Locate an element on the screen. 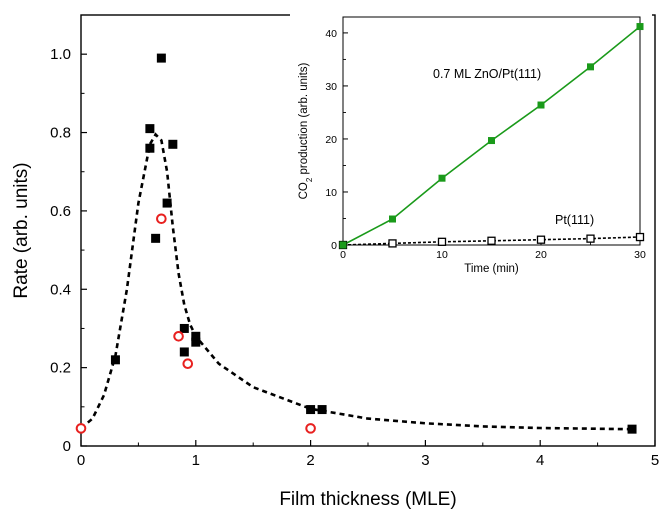 Image resolution: width=663 pixels, height=512 pixels. main-y-tick-label: 0.2 is located at coordinates (60, 368).